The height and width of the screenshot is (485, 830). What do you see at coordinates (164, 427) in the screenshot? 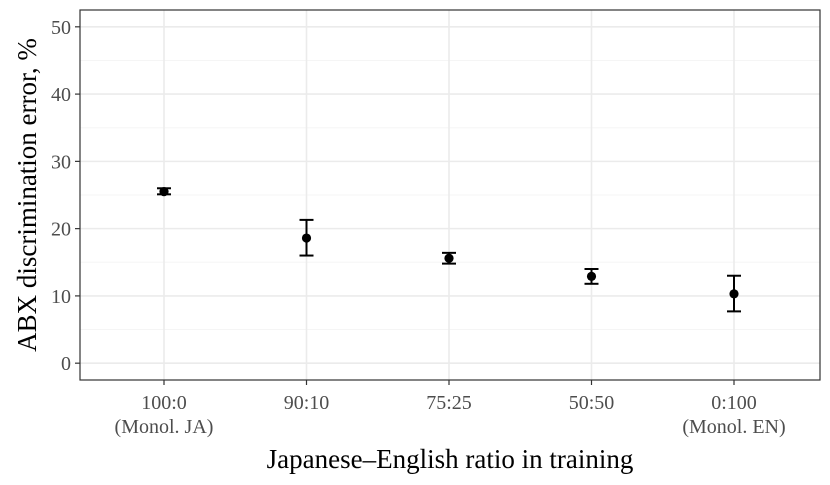
I see `x-tick-sublabel: (Monol. JA)` at bounding box center [164, 427].